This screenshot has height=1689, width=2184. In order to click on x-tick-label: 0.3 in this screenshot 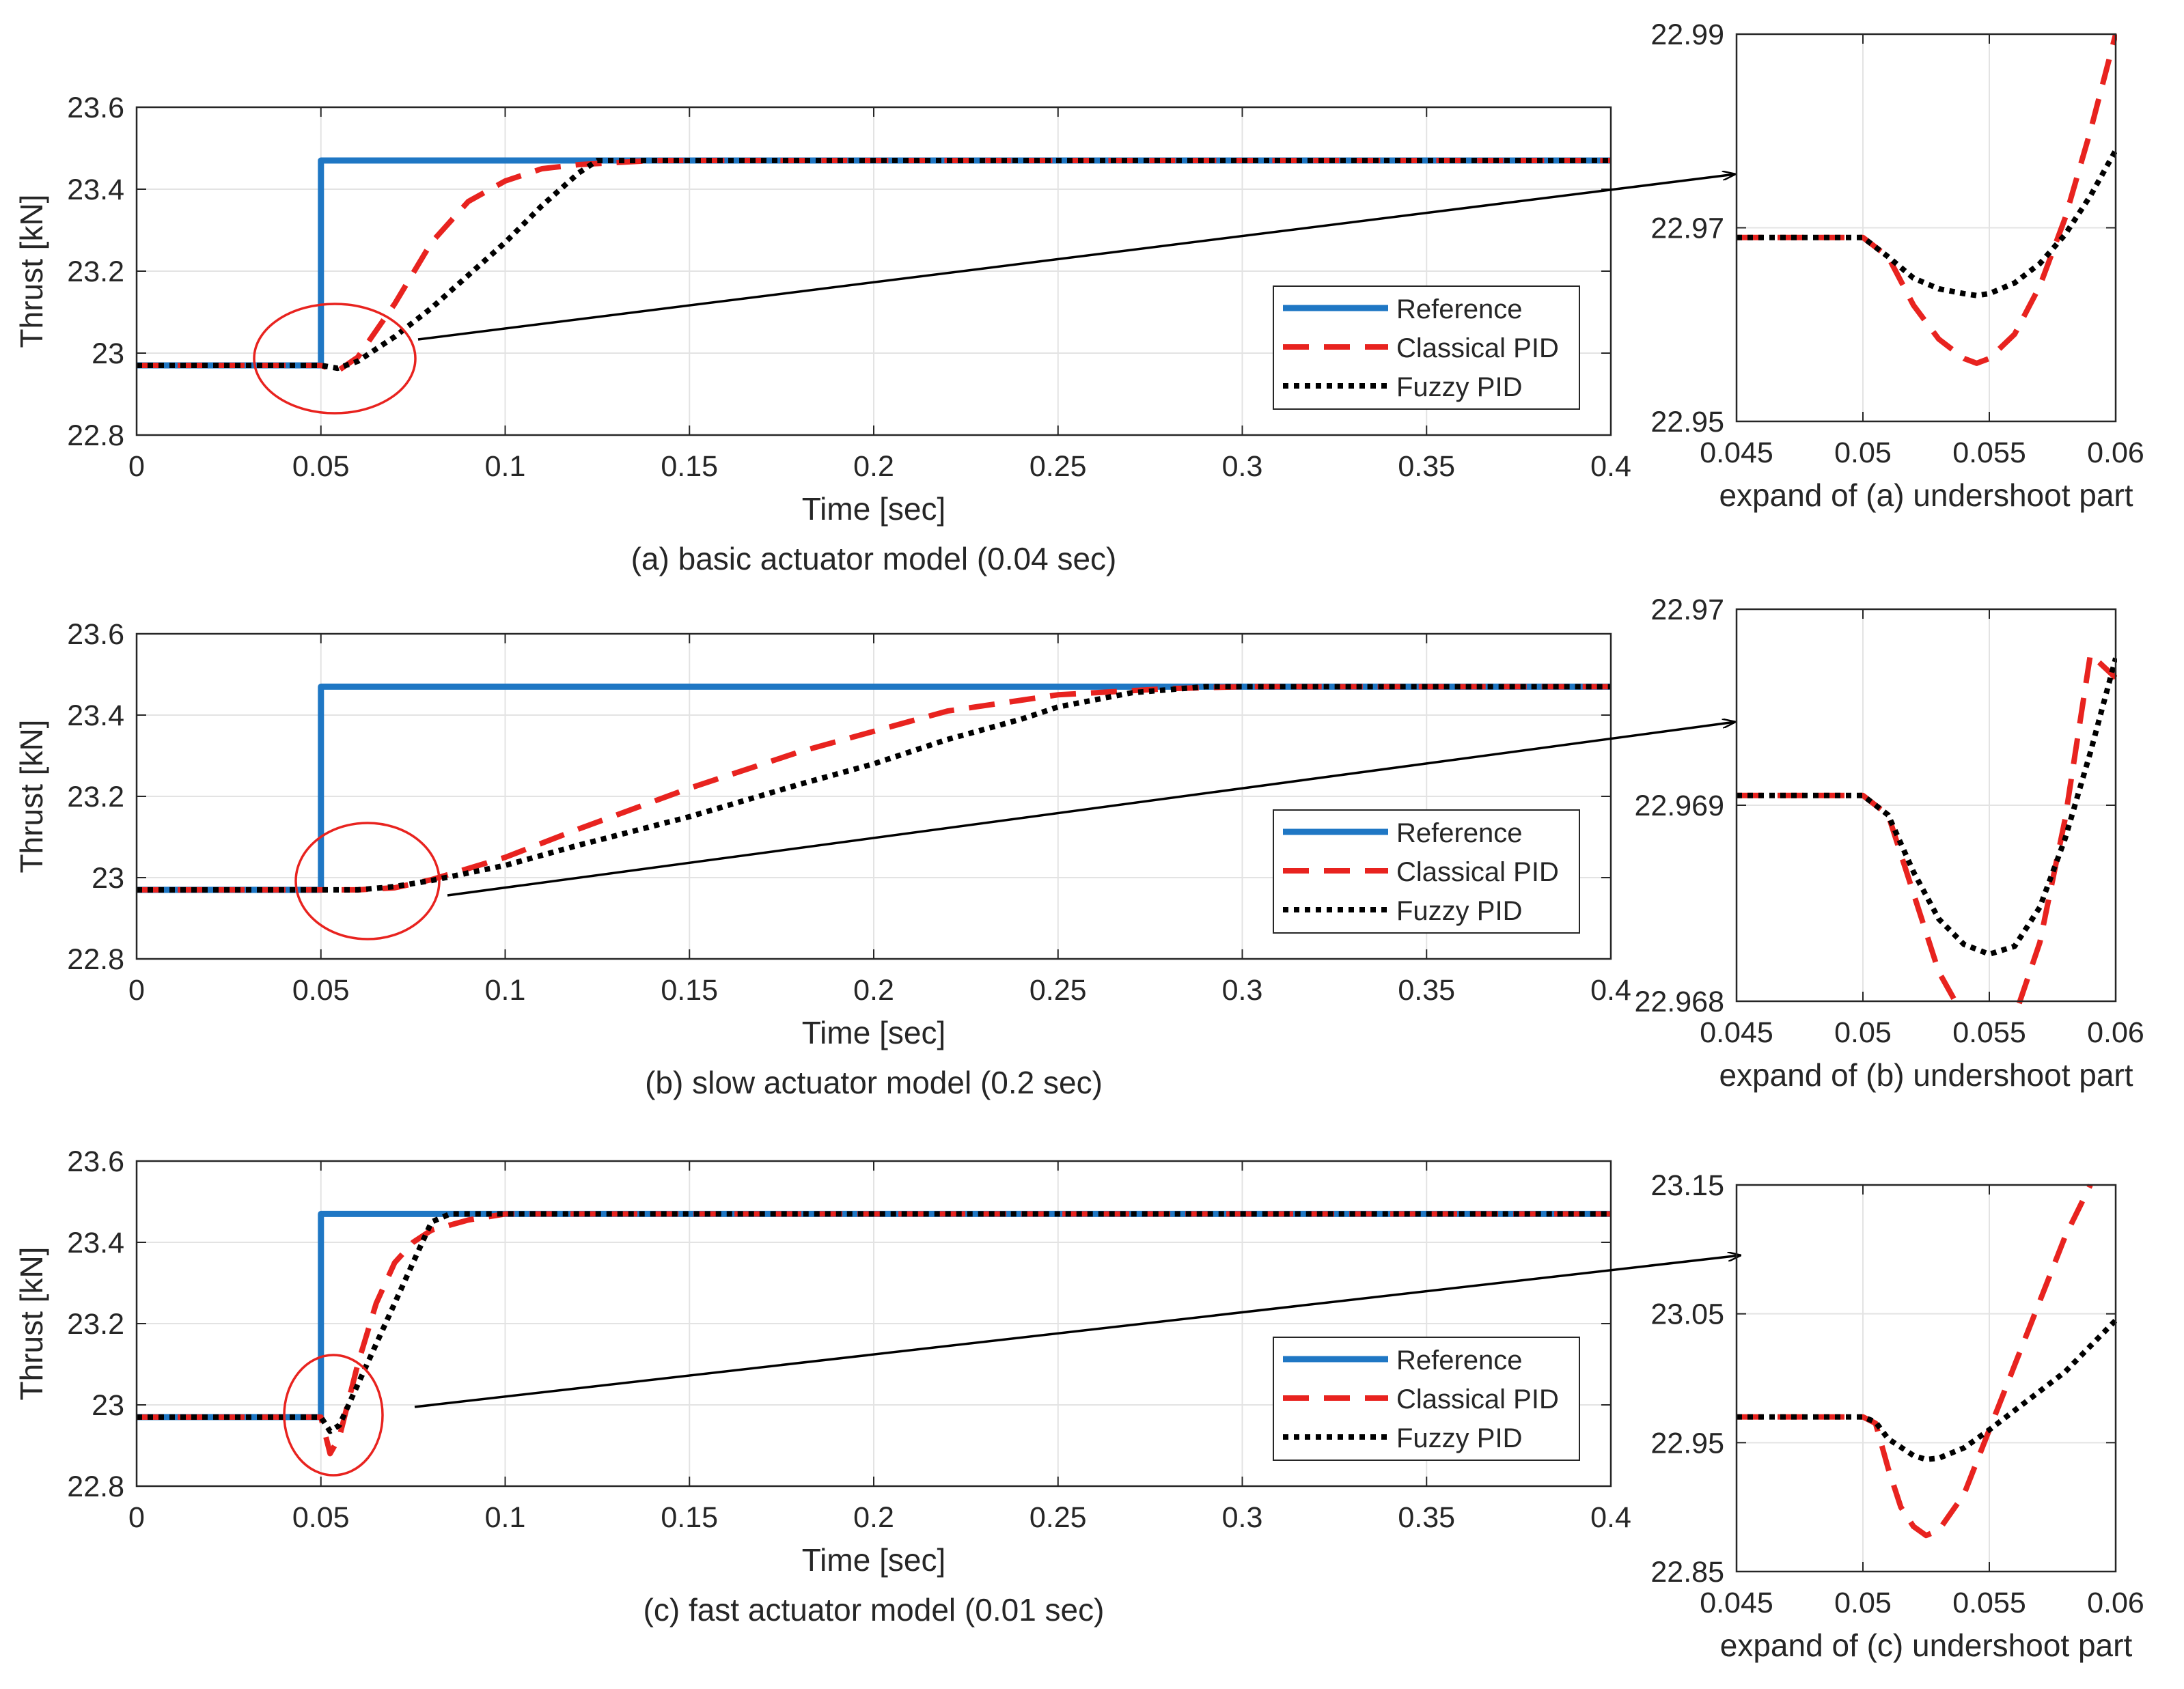, I will do `click(1242, 1517)`.